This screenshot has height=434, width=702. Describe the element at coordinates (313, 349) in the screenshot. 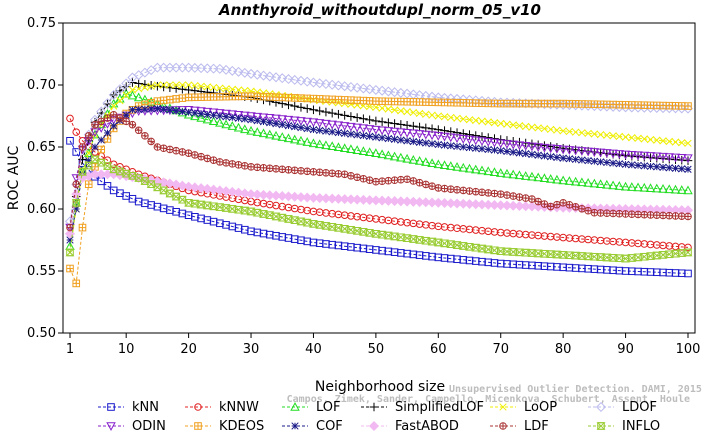

I see `x-tick-label: 40` at that location.